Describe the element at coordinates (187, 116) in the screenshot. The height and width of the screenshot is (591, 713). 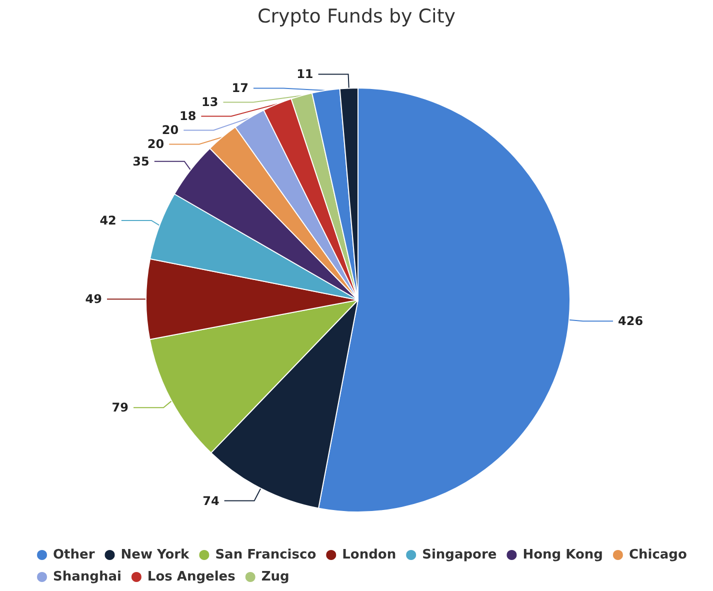
I see `data-label: 18` at that location.